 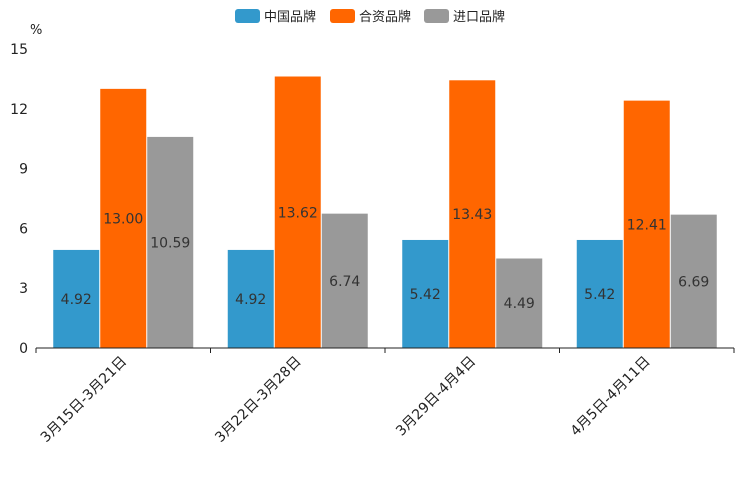 I want to click on legend-label: 中国品牌, so click(x=290, y=17).